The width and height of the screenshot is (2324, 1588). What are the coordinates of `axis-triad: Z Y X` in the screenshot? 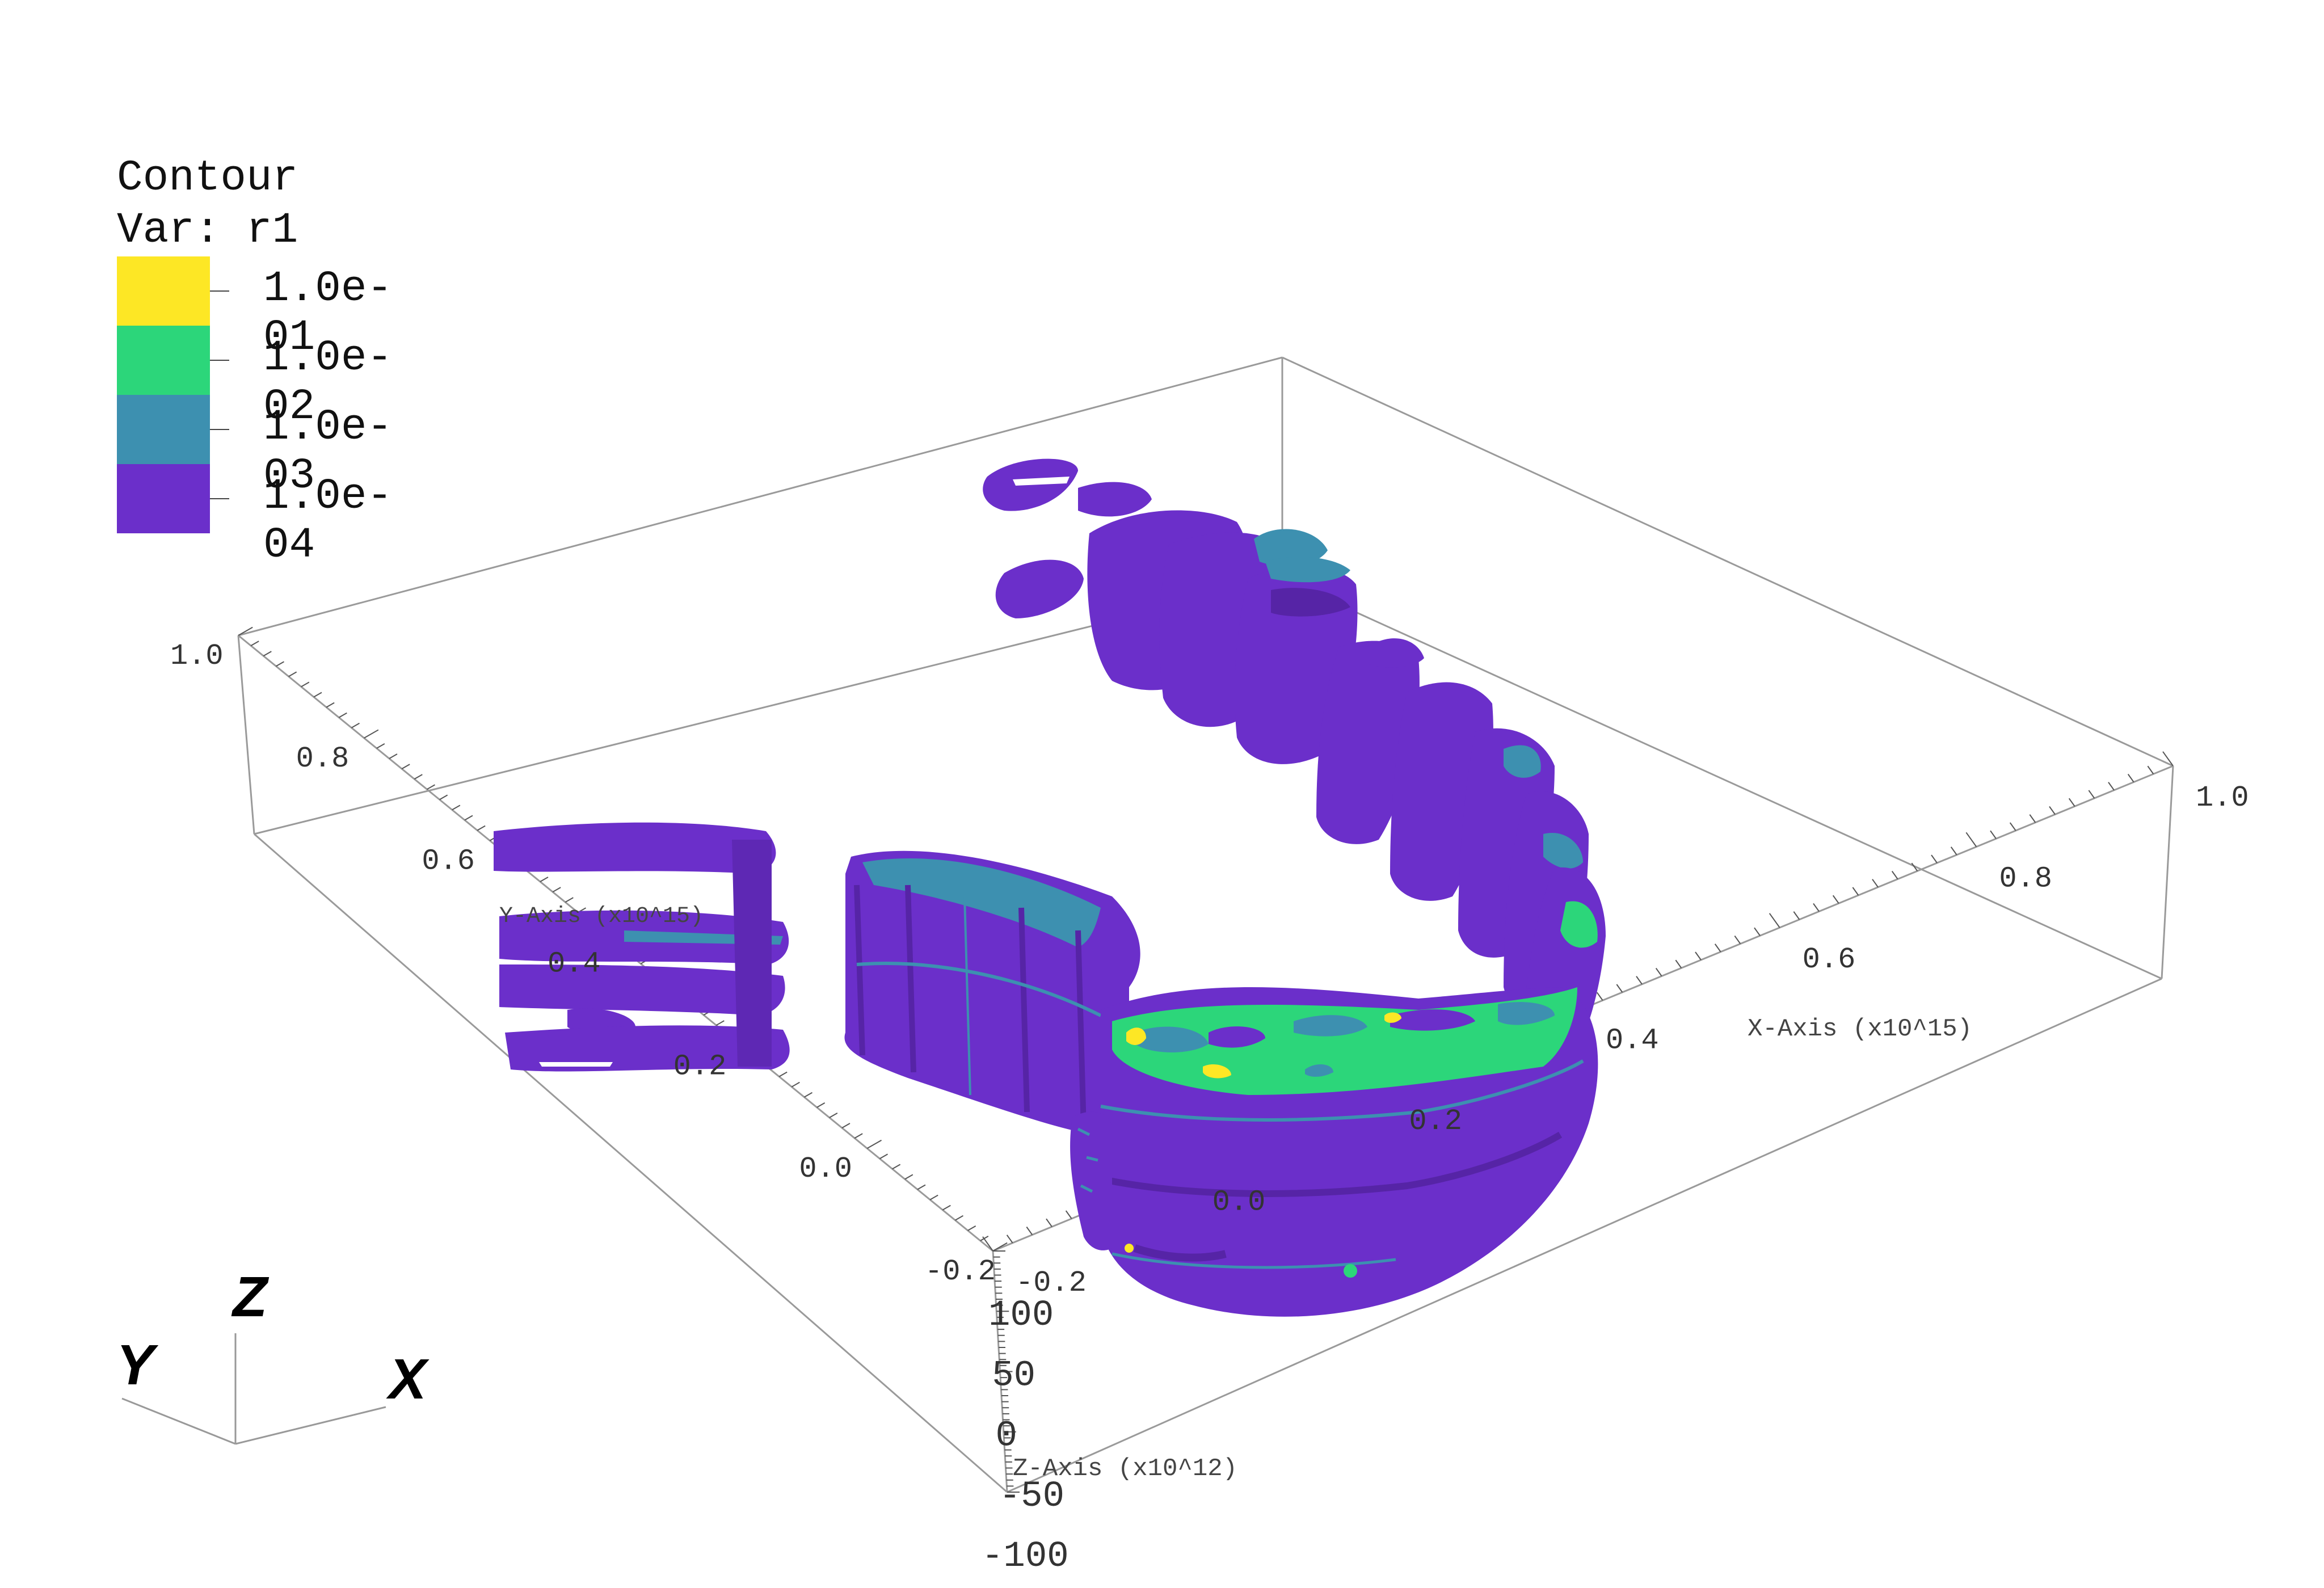 It's located at (273, 1355).